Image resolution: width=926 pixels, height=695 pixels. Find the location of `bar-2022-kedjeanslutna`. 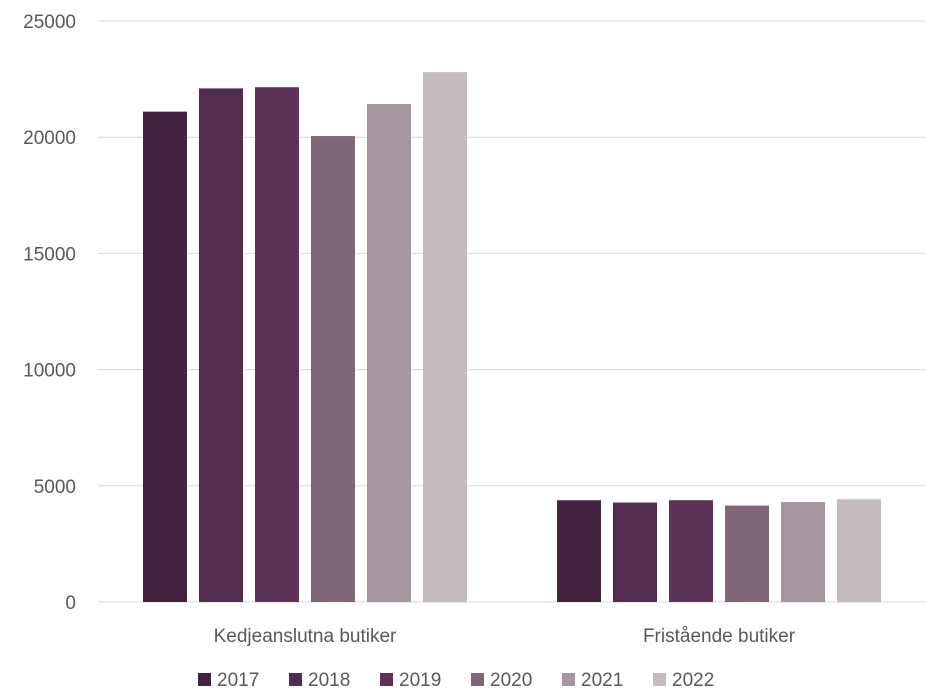

bar-2022-kedjeanslutna is located at coordinates (445, 337).